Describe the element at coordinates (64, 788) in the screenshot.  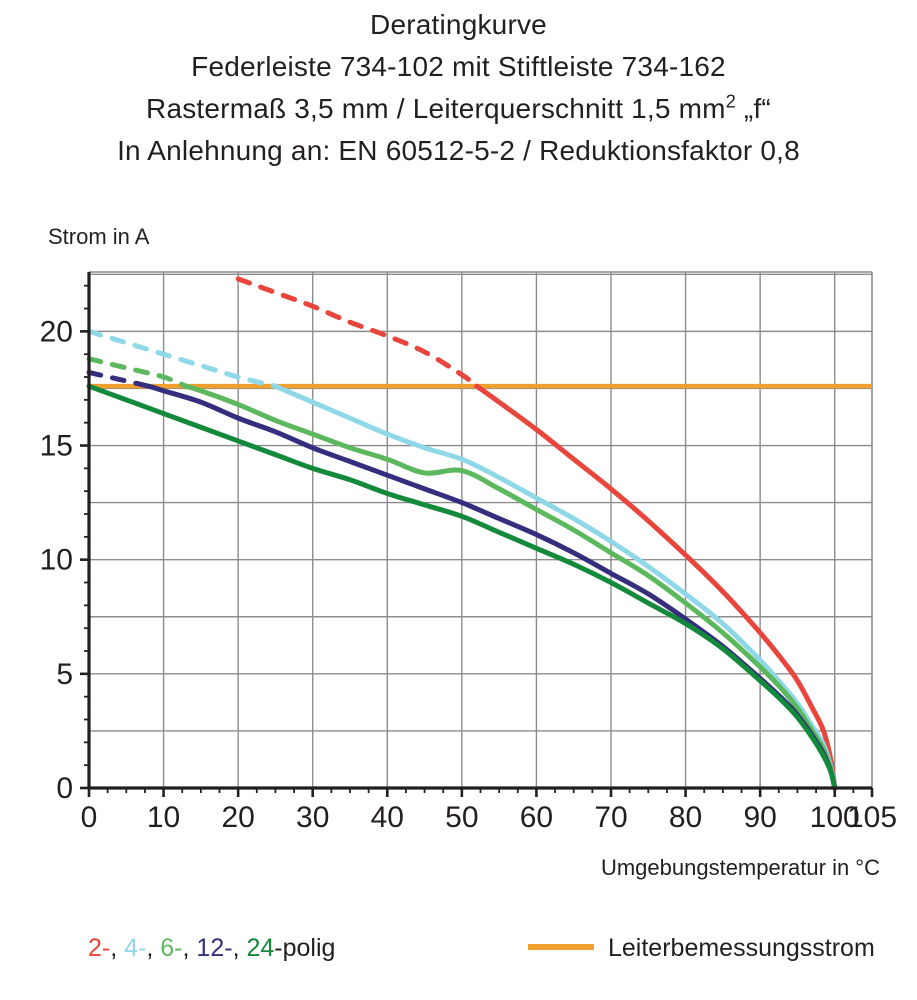
I see `y-axis-tick-label: 0` at that location.